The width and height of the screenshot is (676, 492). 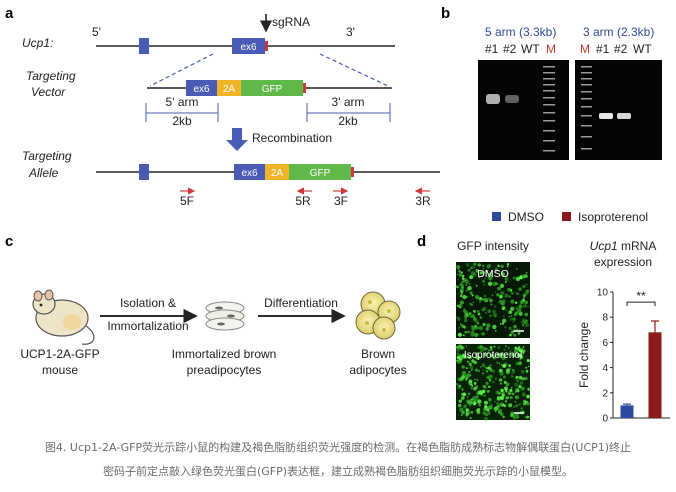 I want to click on allele-2a-label: 2A, so click(x=277, y=173).